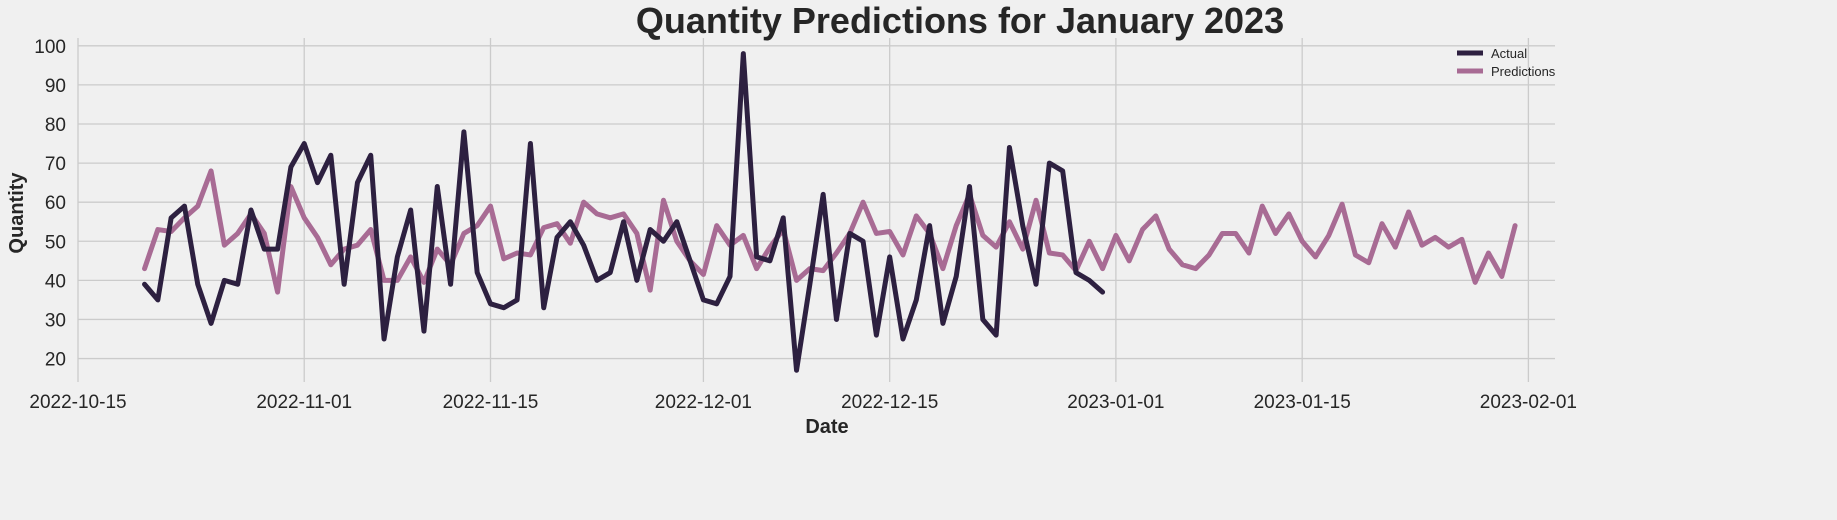  What do you see at coordinates (1506, 62) in the screenshot?
I see `legend: Actual Predictions` at bounding box center [1506, 62].